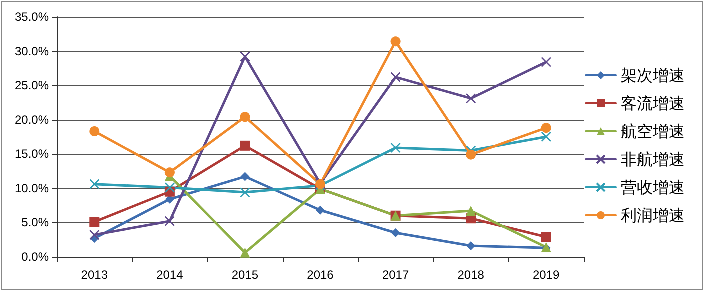 This screenshot has height=291, width=704. Describe the element at coordinates (94, 275) in the screenshot. I see `x-tick-label: 2013` at that location.